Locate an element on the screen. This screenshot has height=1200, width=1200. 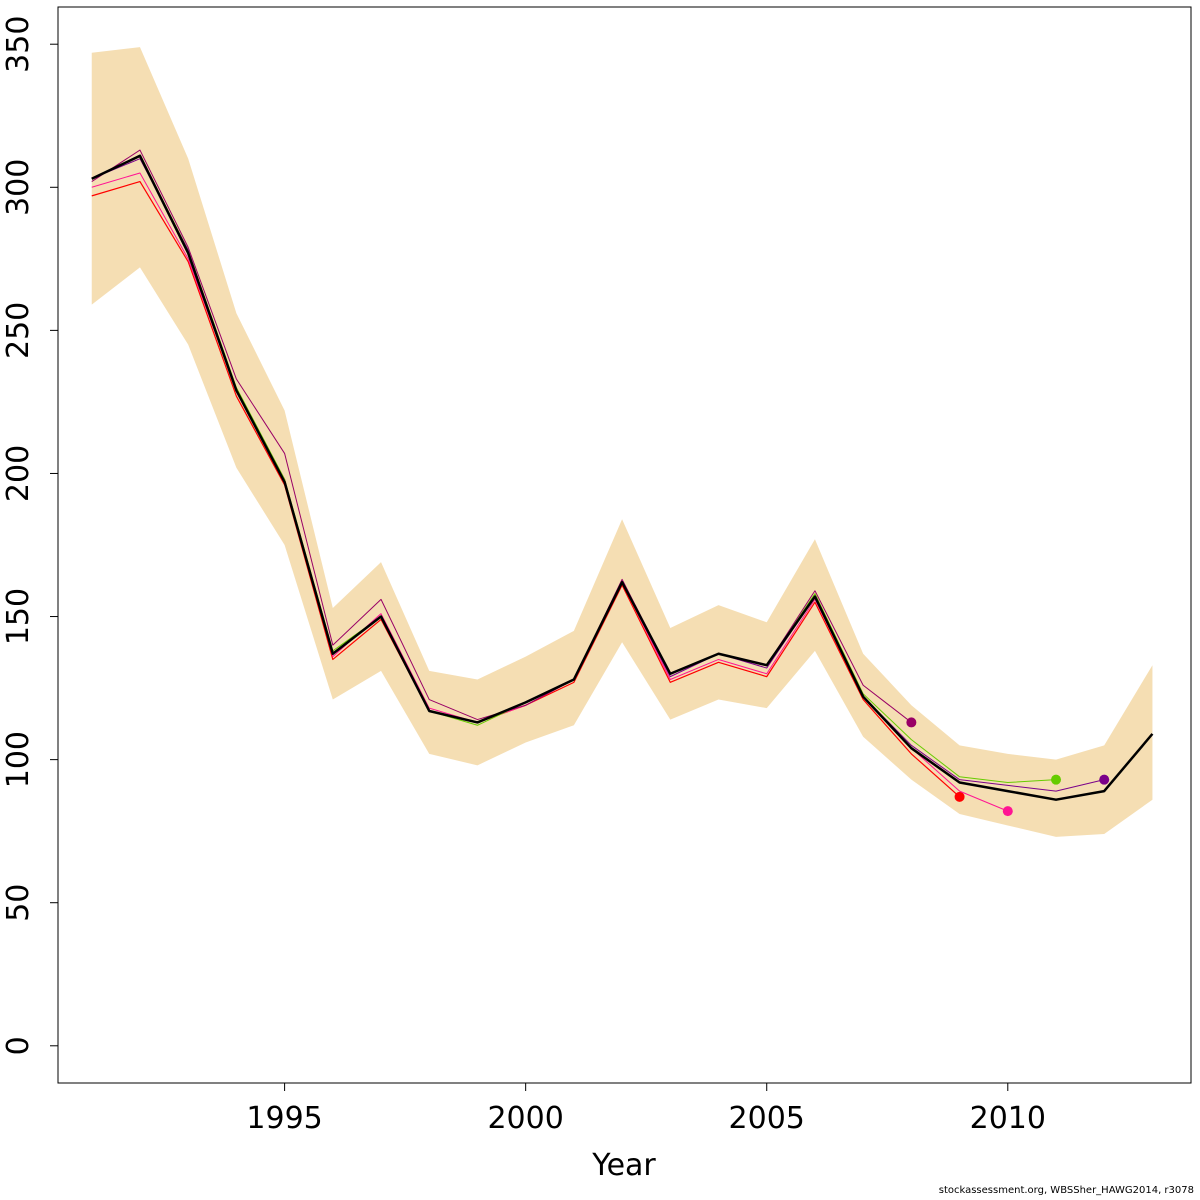
y-tick-label-200: 200 is located at coordinates (18, 473).